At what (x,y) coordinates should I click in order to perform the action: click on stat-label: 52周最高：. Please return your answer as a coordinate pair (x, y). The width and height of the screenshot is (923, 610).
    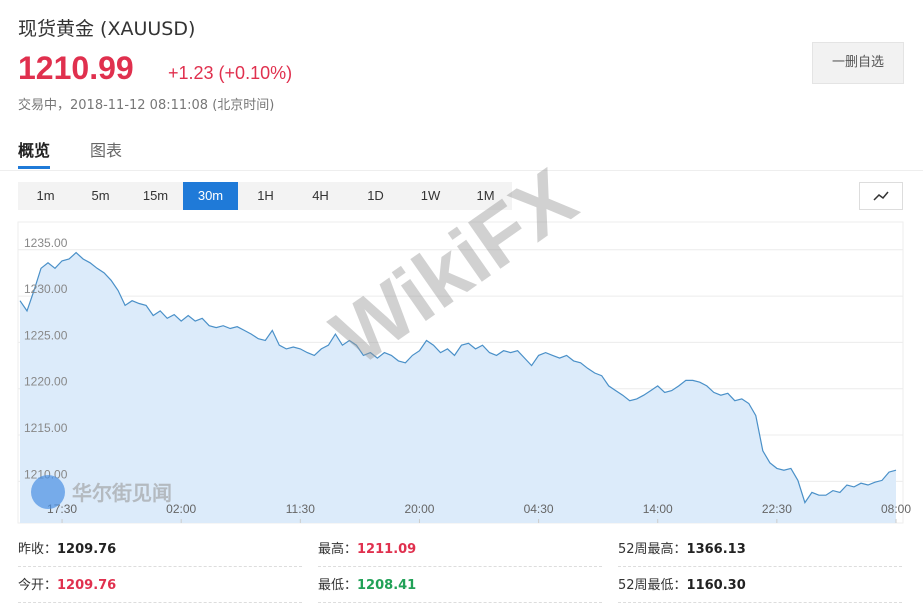
    Looking at the image, I should click on (652, 549).